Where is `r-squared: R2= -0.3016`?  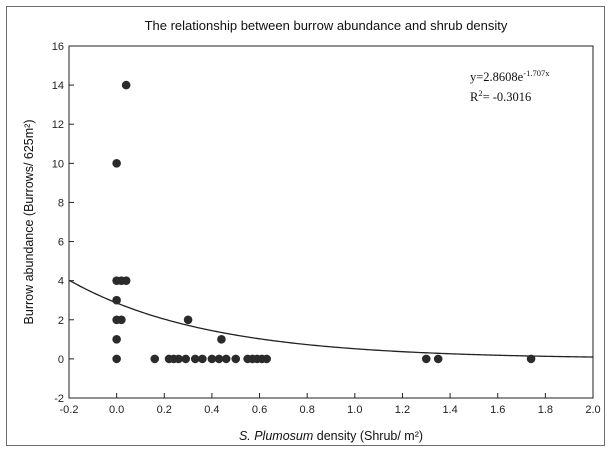
r-squared: R2= -0.3016 is located at coordinates (500, 96).